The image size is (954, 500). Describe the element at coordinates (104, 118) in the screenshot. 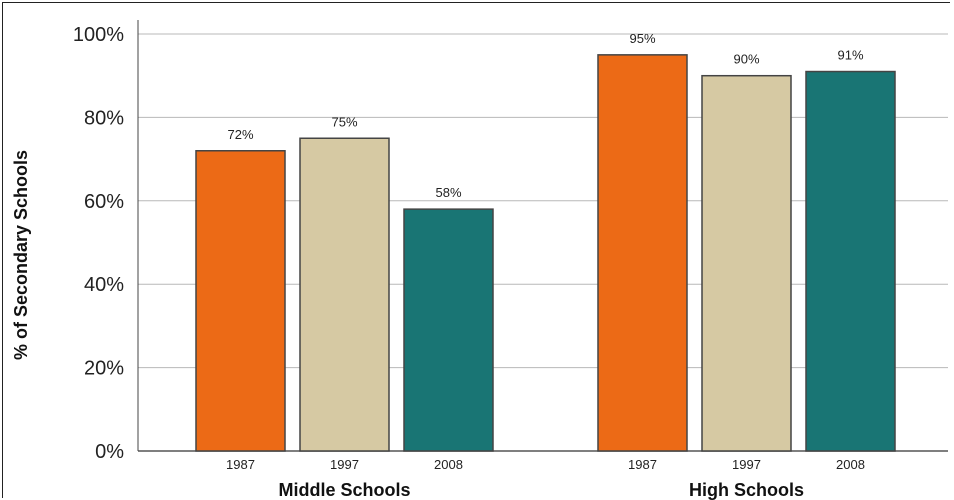

I see `y-tick-label: 80%` at that location.